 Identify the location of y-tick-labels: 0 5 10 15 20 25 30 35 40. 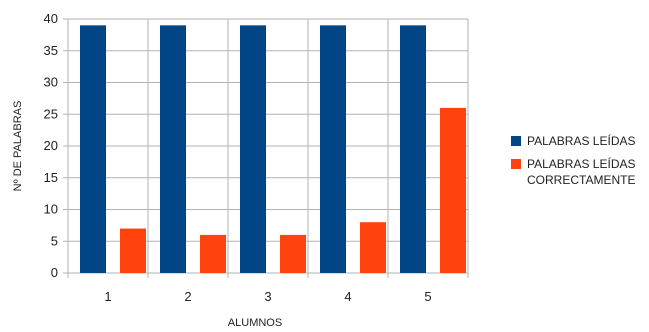
(51, 145).